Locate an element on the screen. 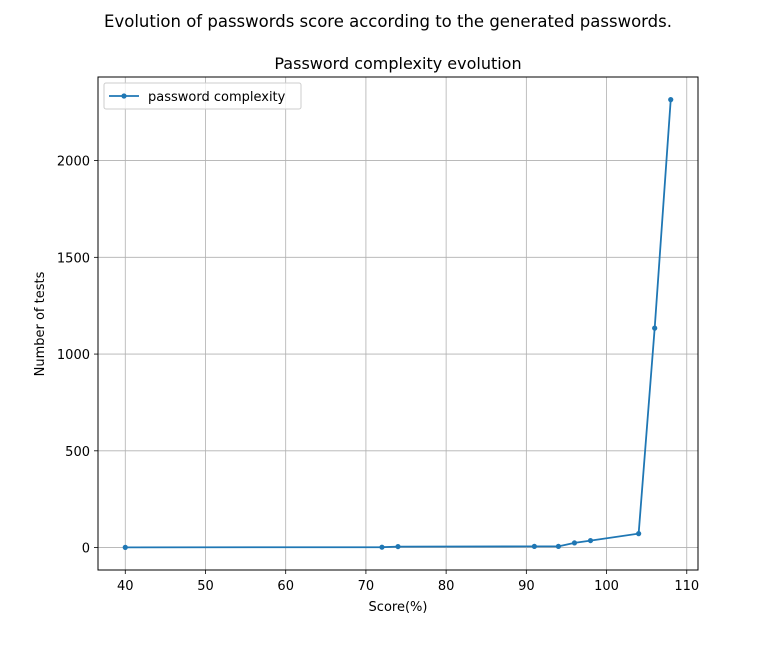 This screenshot has width=776, height=645. x-tick-label: 40 is located at coordinates (125, 586).